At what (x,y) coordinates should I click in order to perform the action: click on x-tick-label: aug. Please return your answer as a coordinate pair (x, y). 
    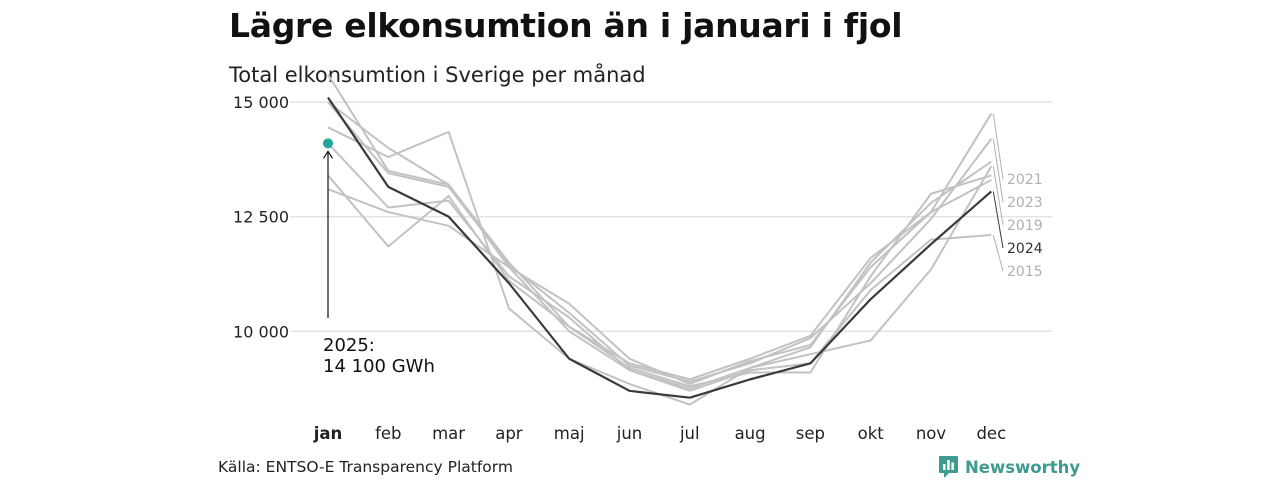
    Looking at the image, I should click on (750, 433).